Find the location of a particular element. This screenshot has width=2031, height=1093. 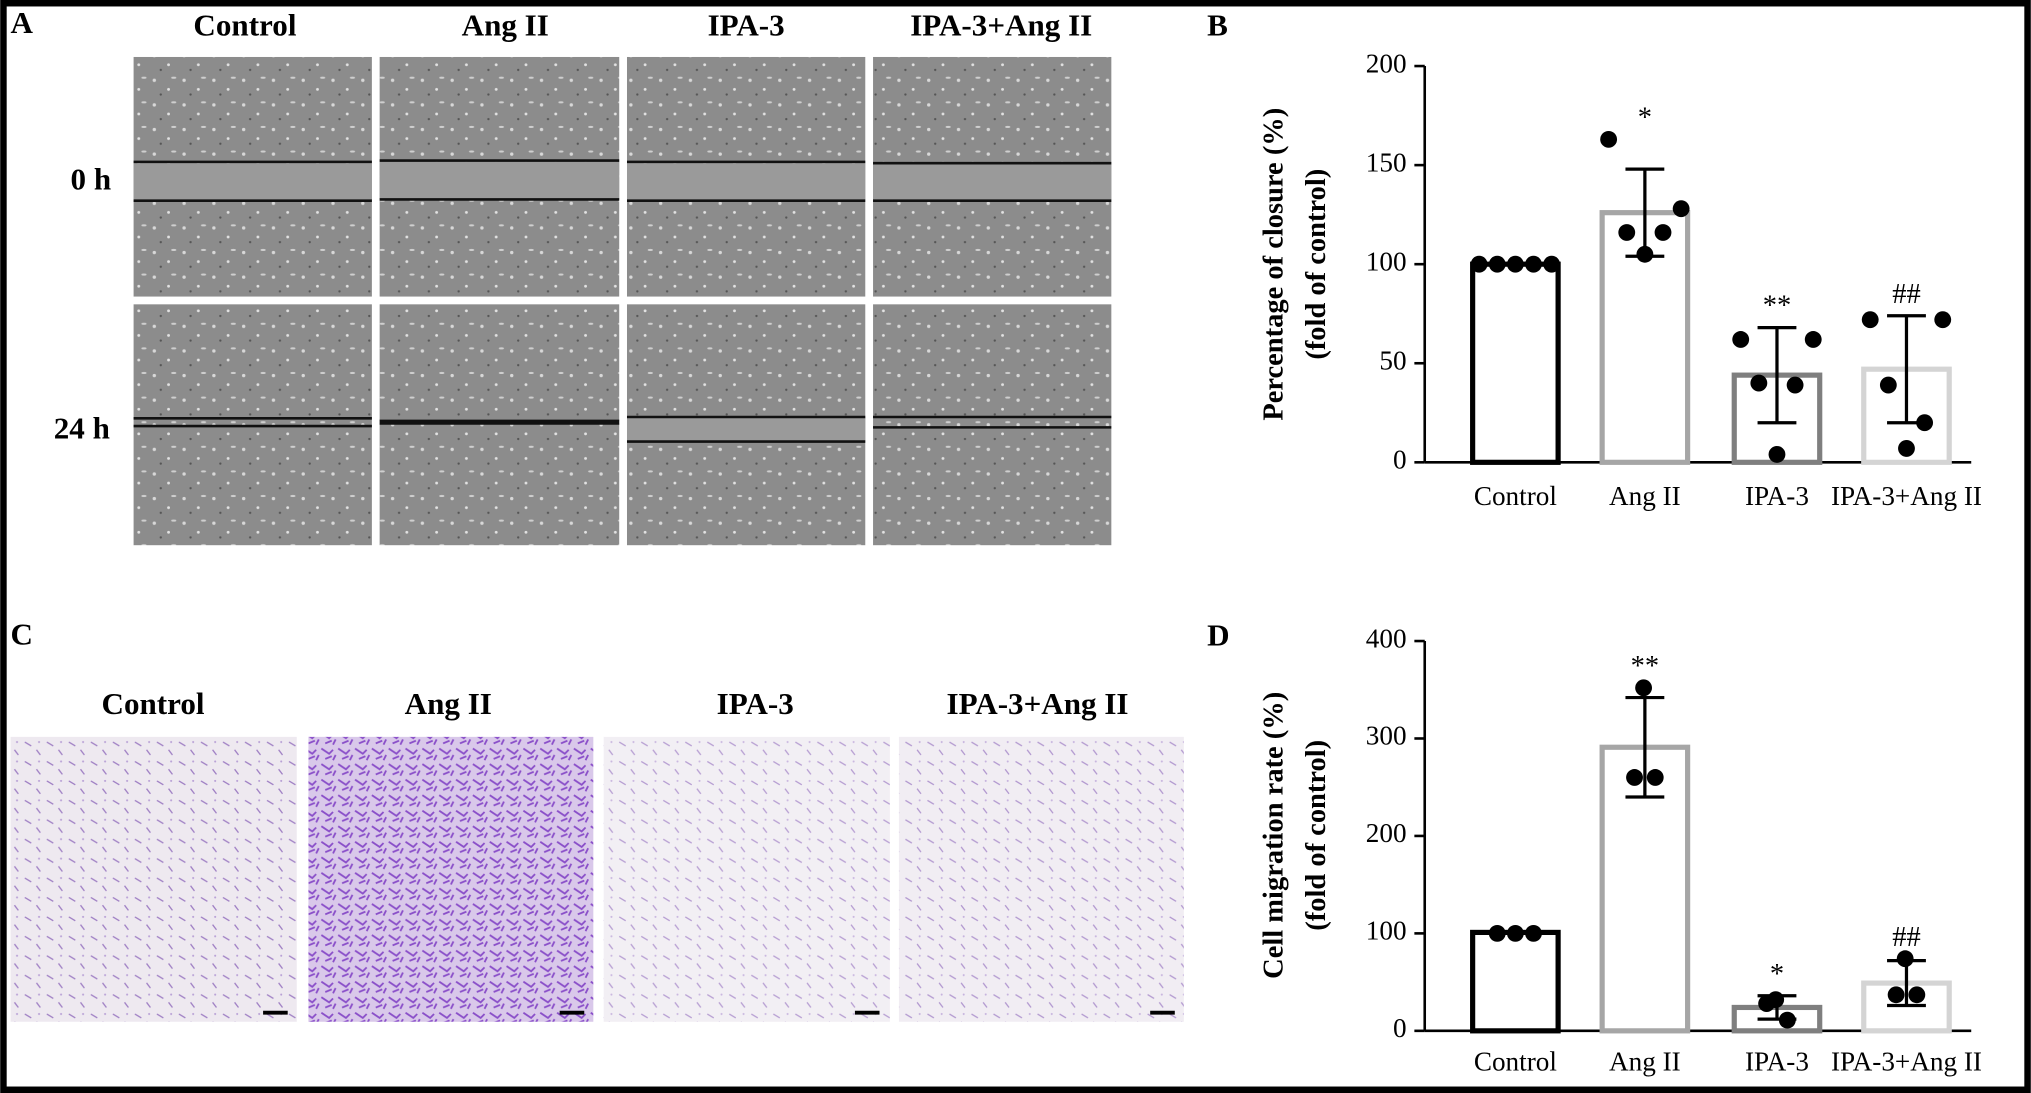

y-tick-label: 400 is located at coordinates (1386, 638).